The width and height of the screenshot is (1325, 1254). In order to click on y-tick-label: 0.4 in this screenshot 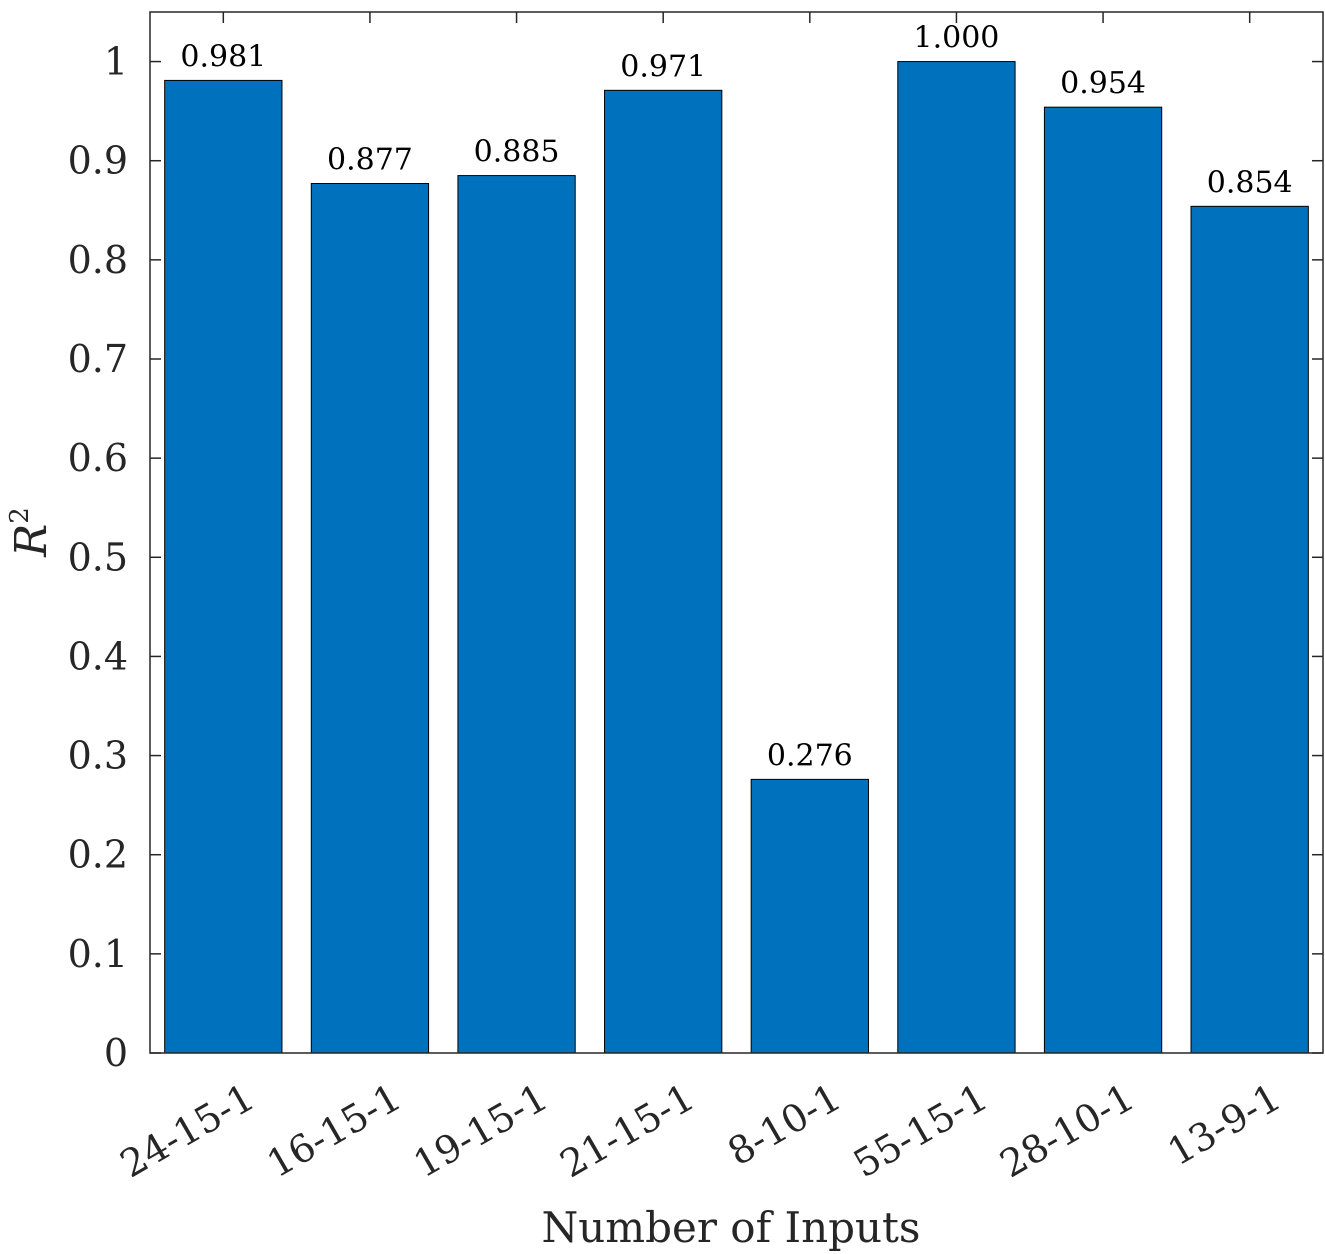, I will do `click(98, 656)`.